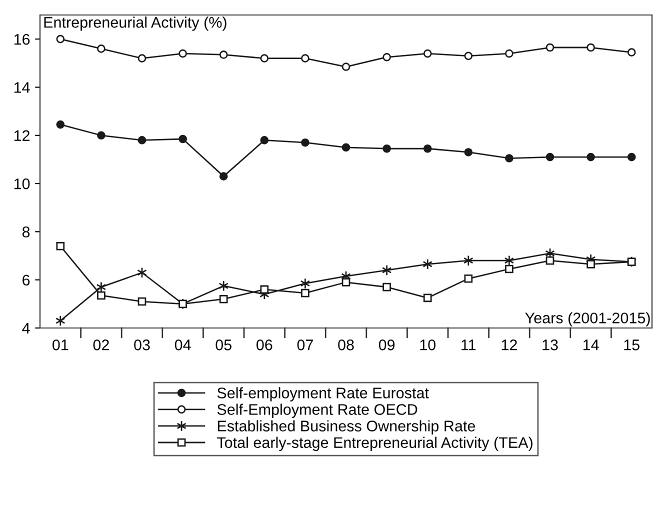 This screenshot has height=524, width=658. What do you see at coordinates (374, 444) in the screenshot?
I see `legend-label: Total early-stage Entrepreneurial Activity (TEA)` at bounding box center [374, 444].